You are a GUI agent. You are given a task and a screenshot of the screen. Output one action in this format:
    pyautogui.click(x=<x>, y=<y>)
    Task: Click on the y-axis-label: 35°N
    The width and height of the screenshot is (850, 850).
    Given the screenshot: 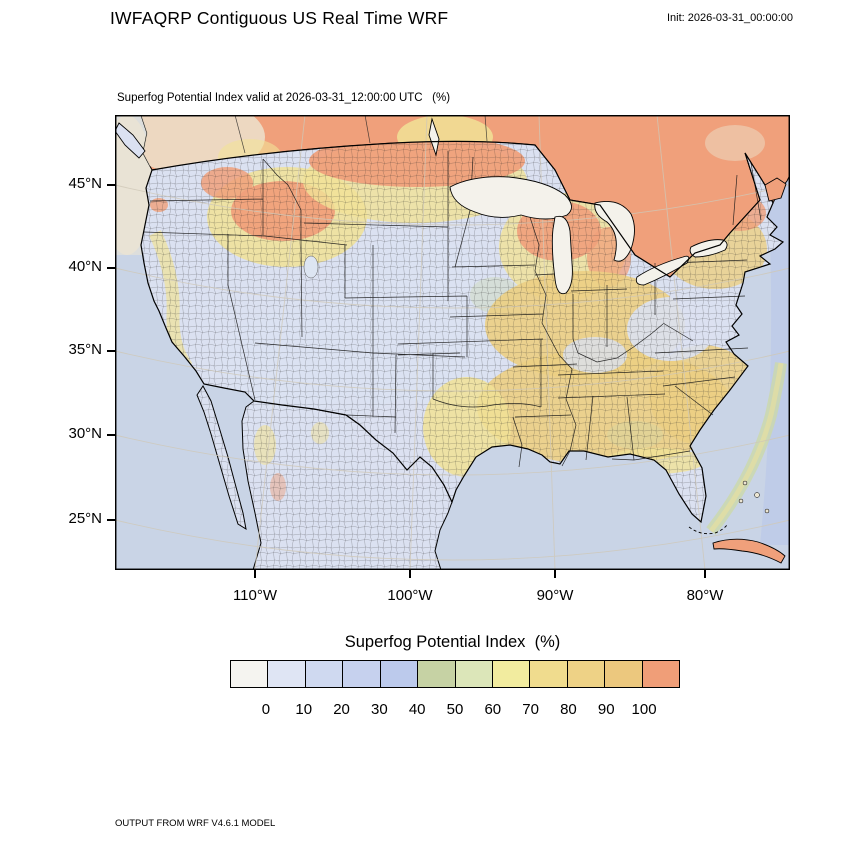 What is the action you would take?
    pyautogui.click(x=85, y=349)
    